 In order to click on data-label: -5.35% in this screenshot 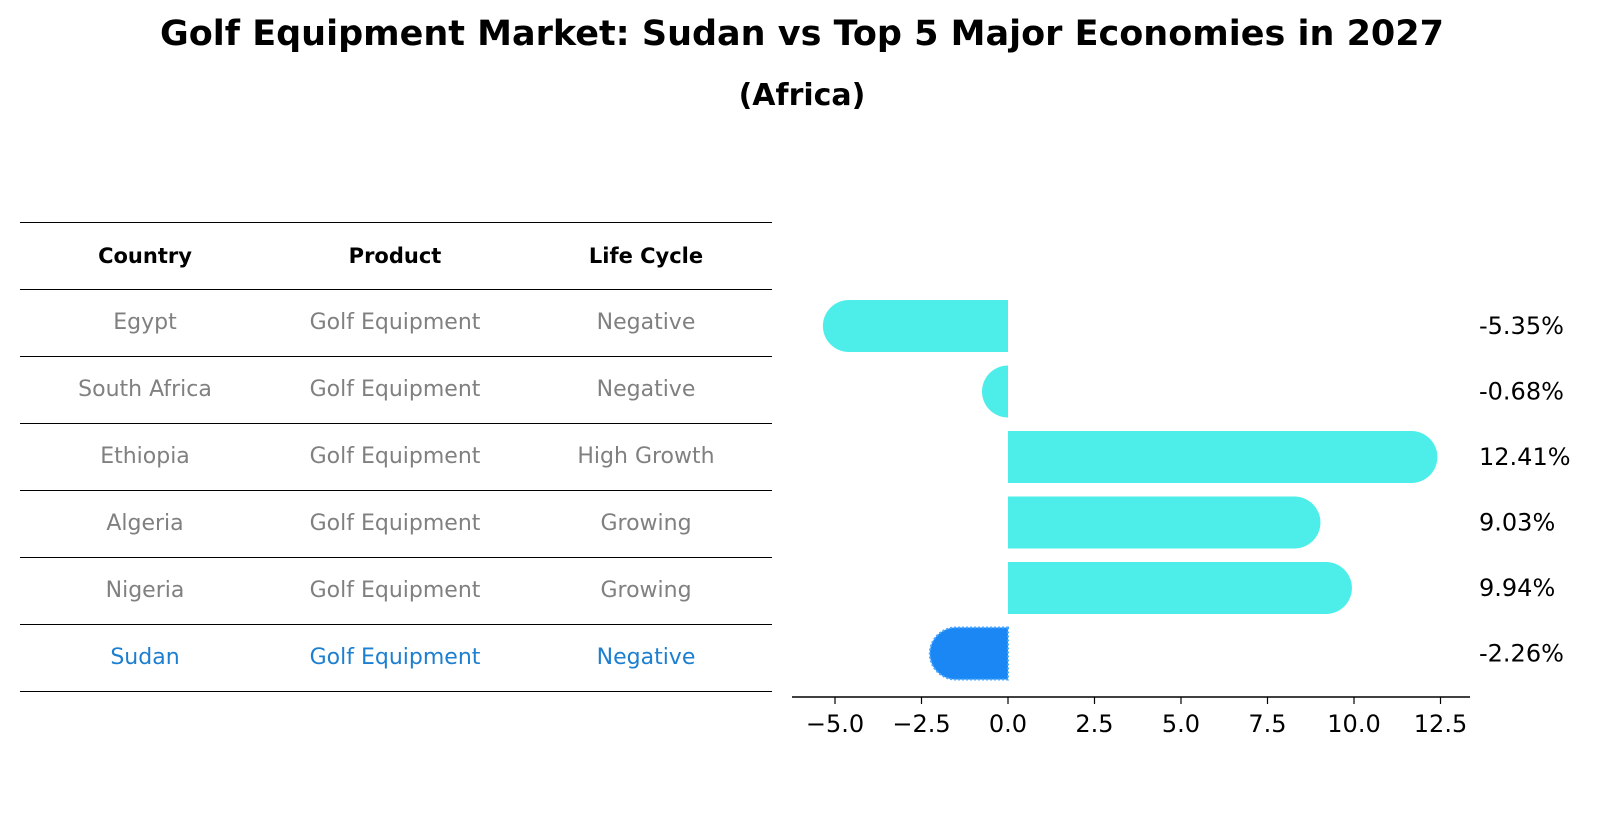, I will do `click(1521, 326)`.